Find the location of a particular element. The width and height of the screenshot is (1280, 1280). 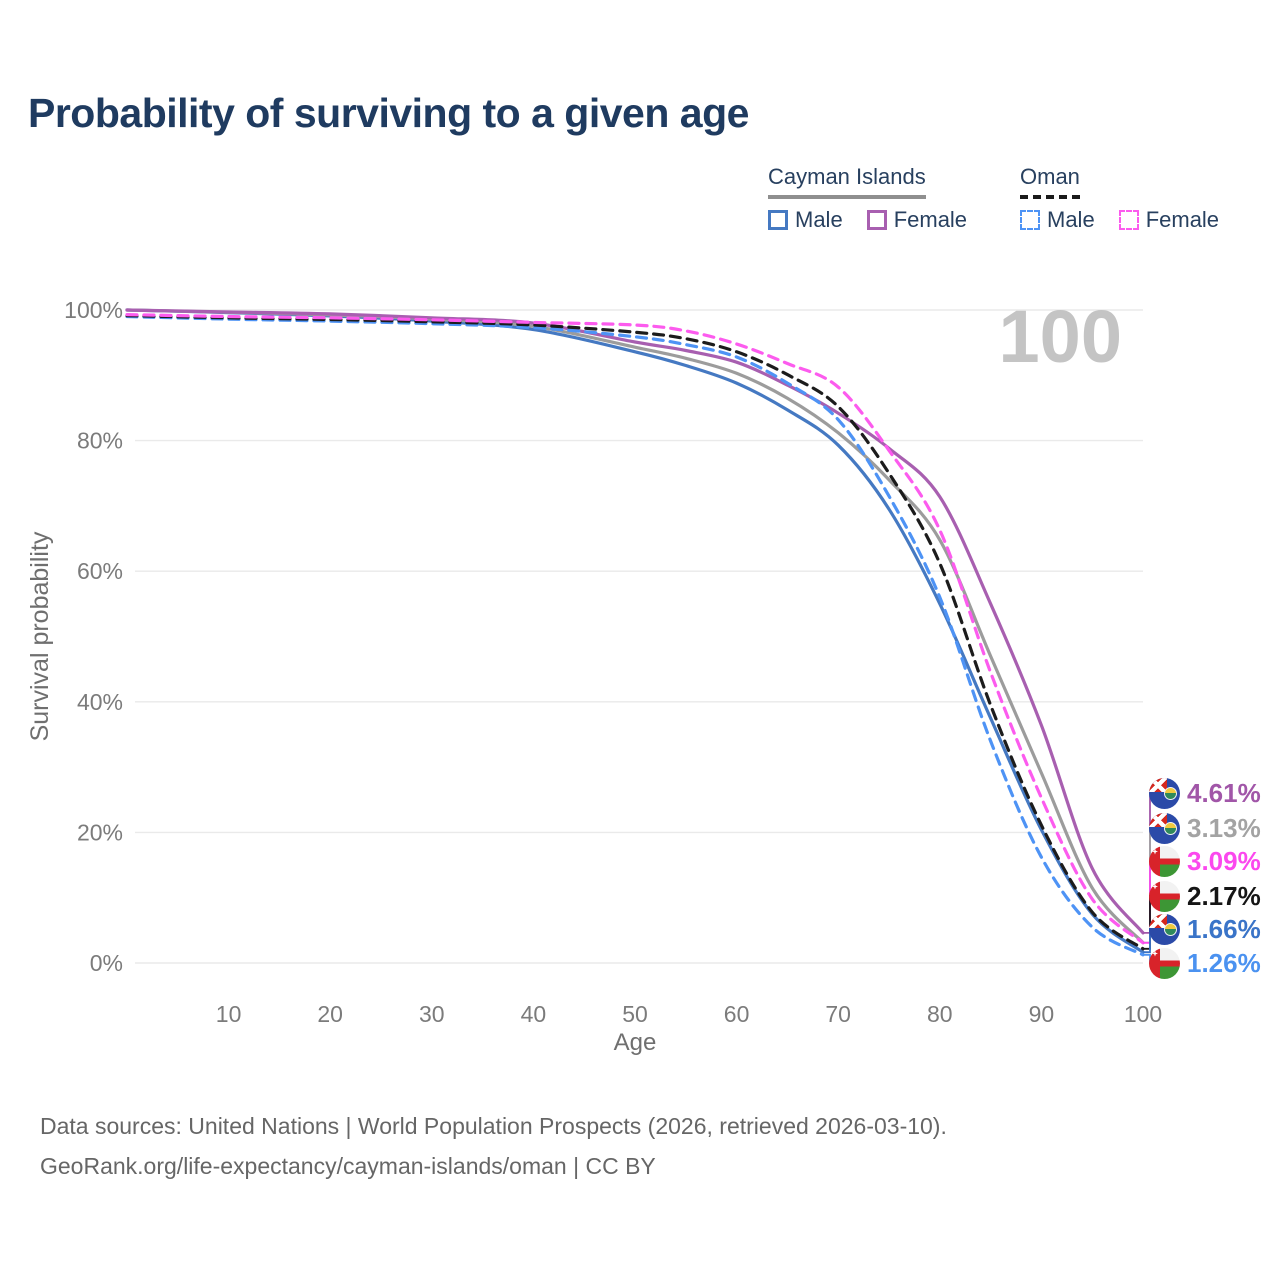

y-tick-label: 0% is located at coordinates (106, 963).